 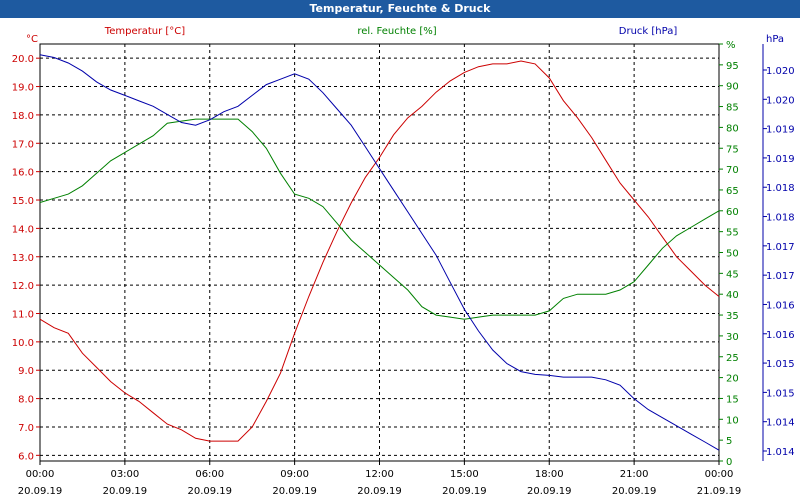 What do you see at coordinates (732, 170) in the screenshot?
I see `humidity-tick-label: 70` at bounding box center [732, 170].